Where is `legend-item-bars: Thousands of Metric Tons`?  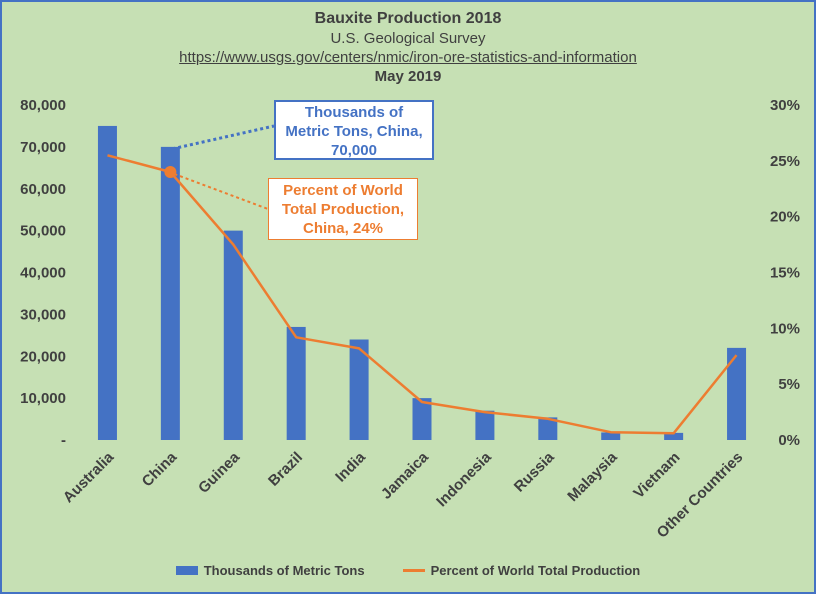 legend-item-bars: Thousands of Metric Tons is located at coordinates (270, 570).